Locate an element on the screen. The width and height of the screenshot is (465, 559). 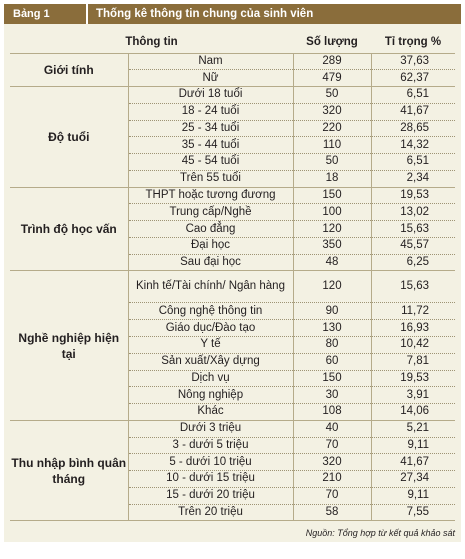
table-row: 35 - 44 tuổi 110 14,32 is located at coordinates (232, 145).